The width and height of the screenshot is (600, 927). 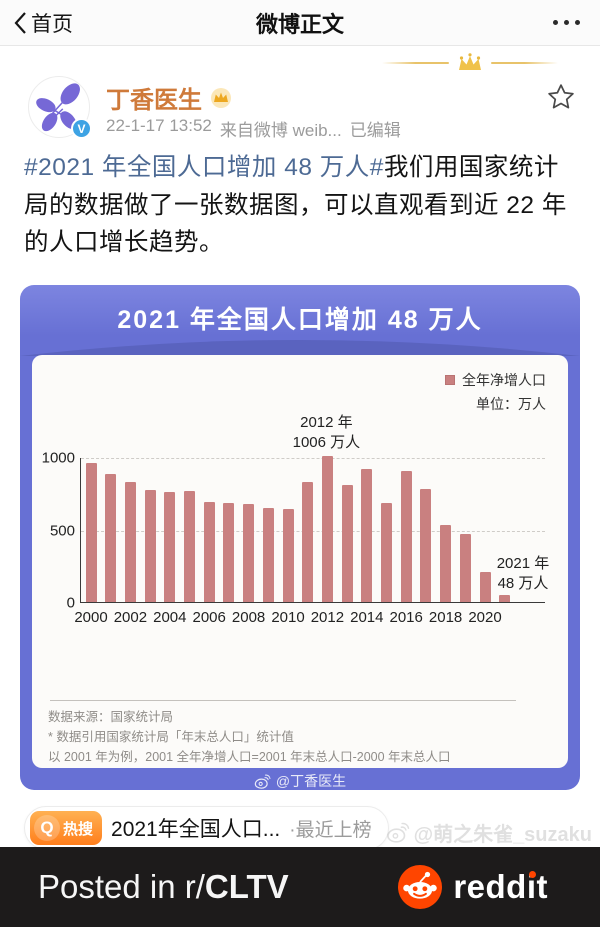 What do you see at coordinates (78, 829) in the screenshot?
I see `hot-search-label: 热搜` at bounding box center [78, 829].